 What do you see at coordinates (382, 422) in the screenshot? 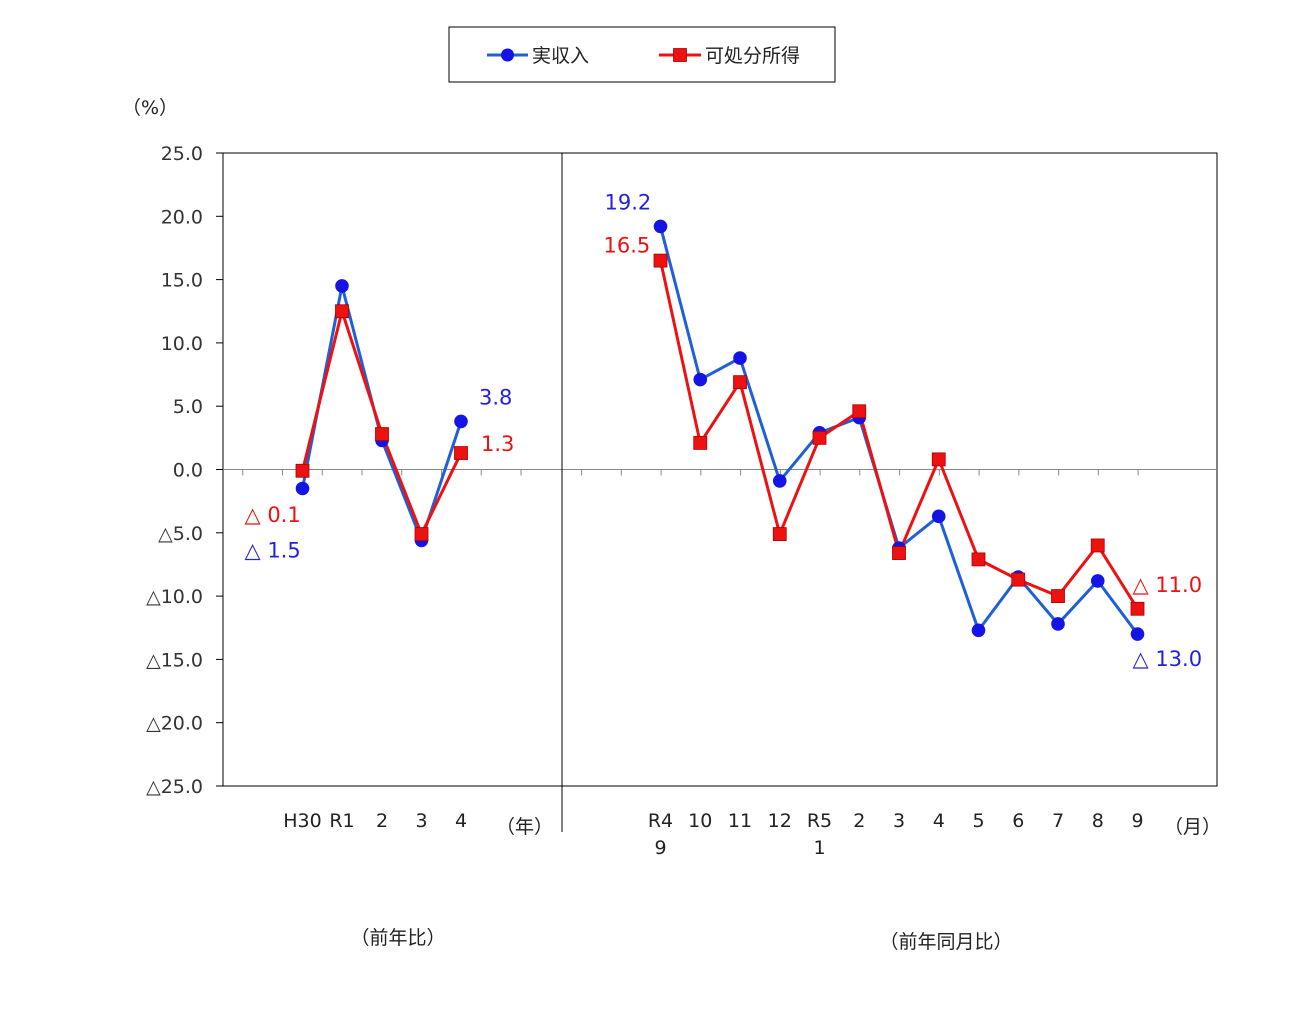
I see `series-line-disposable-income` at bounding box center [382, 422].